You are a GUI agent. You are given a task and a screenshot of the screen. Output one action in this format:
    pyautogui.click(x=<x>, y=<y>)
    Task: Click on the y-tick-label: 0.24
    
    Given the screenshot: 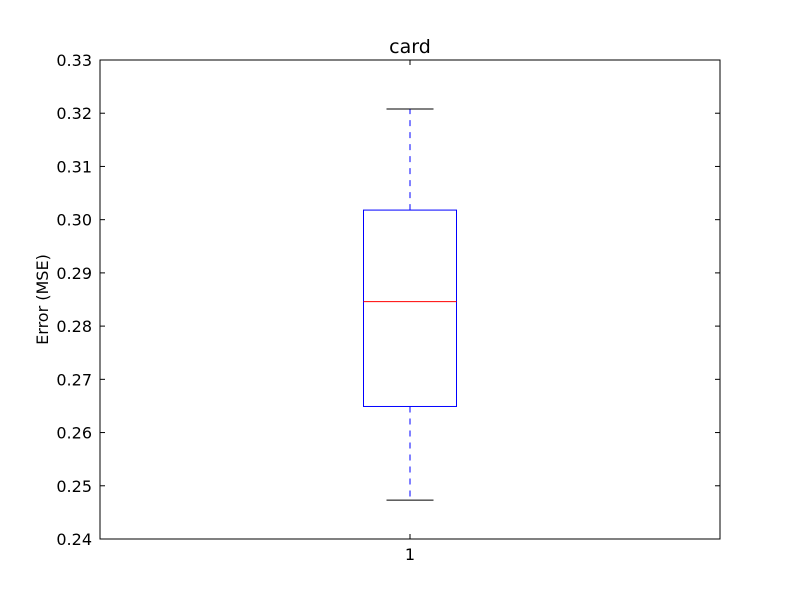 What is the action you would take?
    pyautogui.click(x=74, y=539)
    